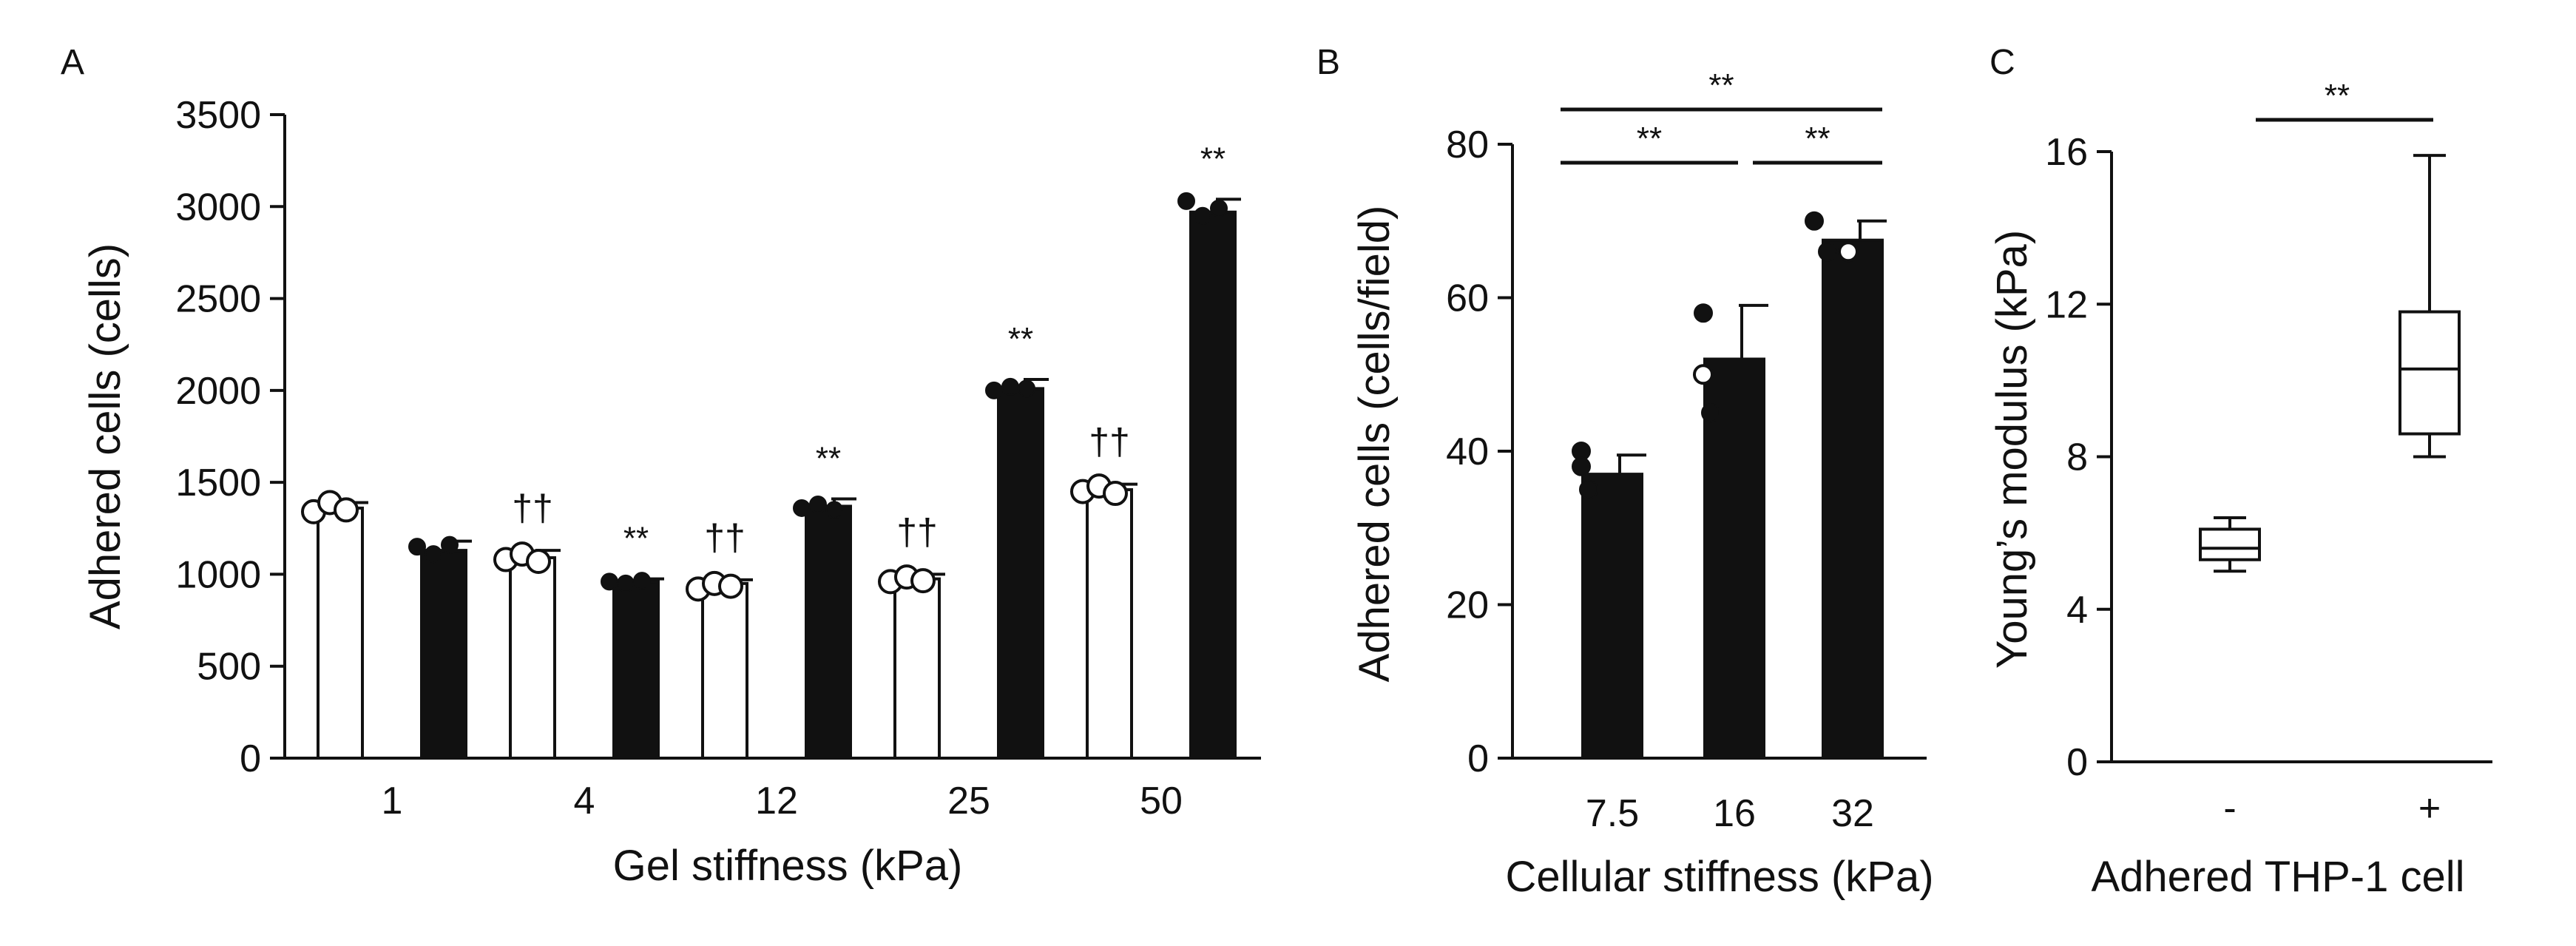  Describe the element at coordinates (2277, 877) in the screenshot. I see `x-axis-title: Adhered THP-1 cell` at that location.